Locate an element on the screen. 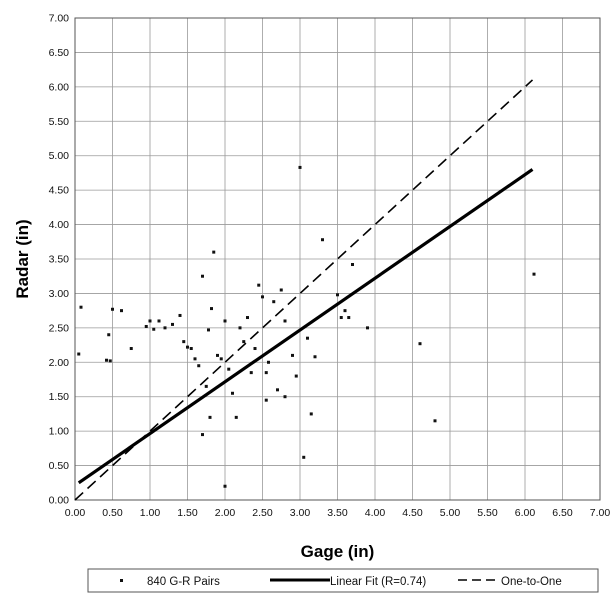 The image size is (614, 595). x-tick-label: 6.00 is located at coordinates (525, 513).